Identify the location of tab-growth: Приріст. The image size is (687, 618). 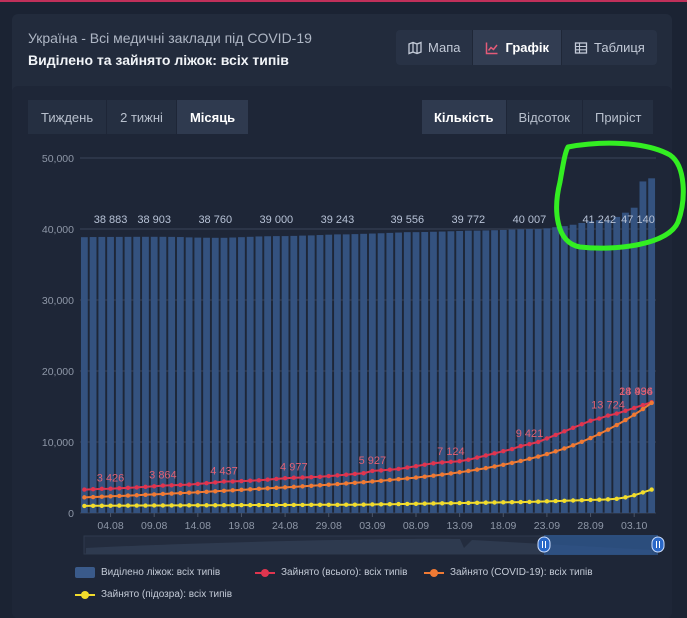
(618, 117).